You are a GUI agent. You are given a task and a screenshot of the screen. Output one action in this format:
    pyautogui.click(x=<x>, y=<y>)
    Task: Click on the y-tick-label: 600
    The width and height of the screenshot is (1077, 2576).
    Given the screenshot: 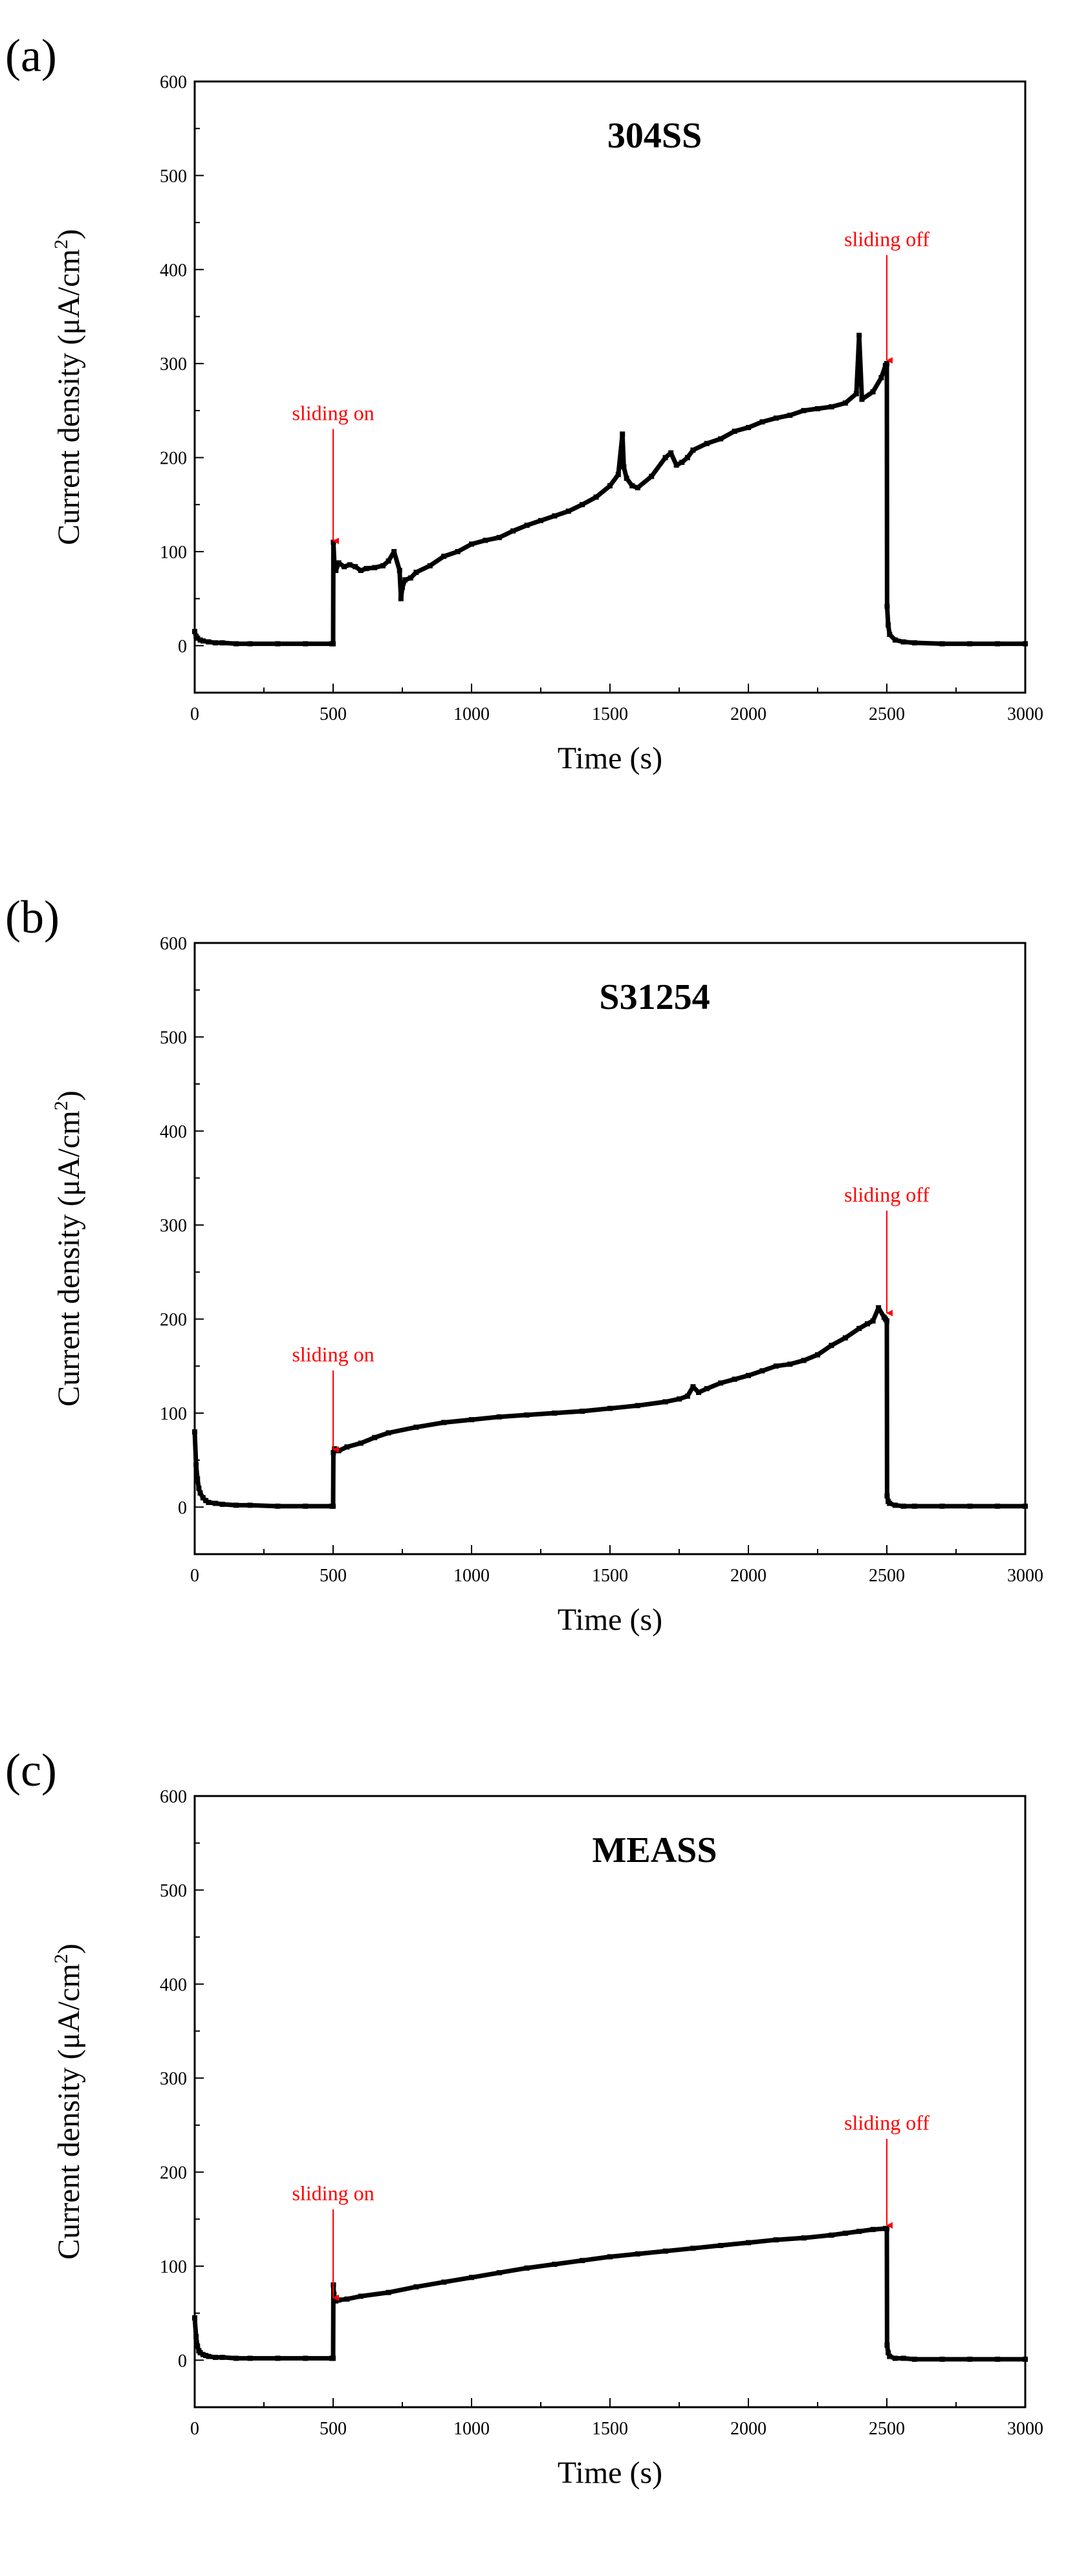 What is the action you would take?
    pyautogui.click(x=174, y=1797)
    